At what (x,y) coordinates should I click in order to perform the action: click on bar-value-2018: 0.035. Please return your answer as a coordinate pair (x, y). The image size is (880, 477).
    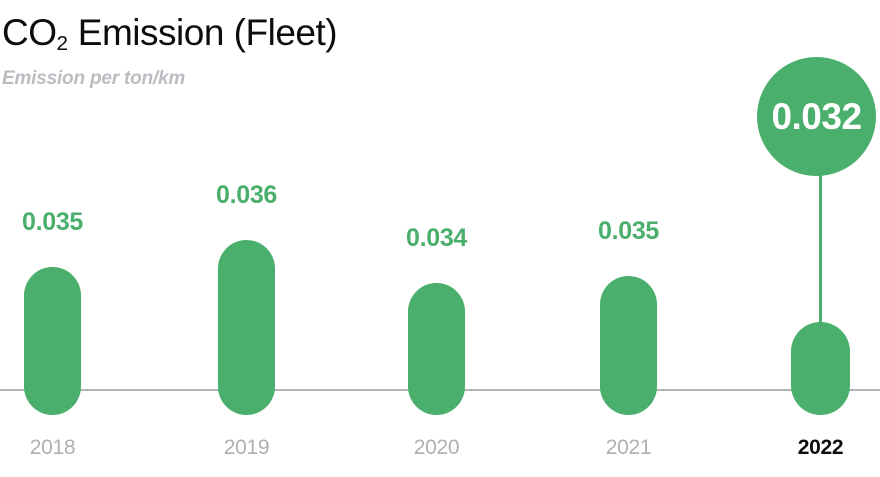
    Looking at the image, I should click on (52, 222).